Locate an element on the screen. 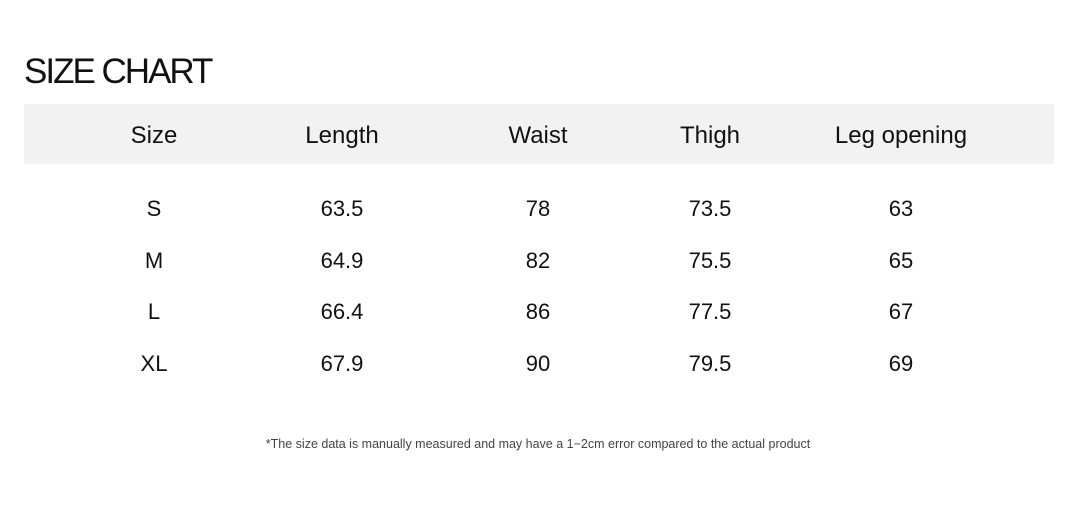 This screenshot has height=506, width=1080. header-cell: Waist is located at coordinates (538, 135).